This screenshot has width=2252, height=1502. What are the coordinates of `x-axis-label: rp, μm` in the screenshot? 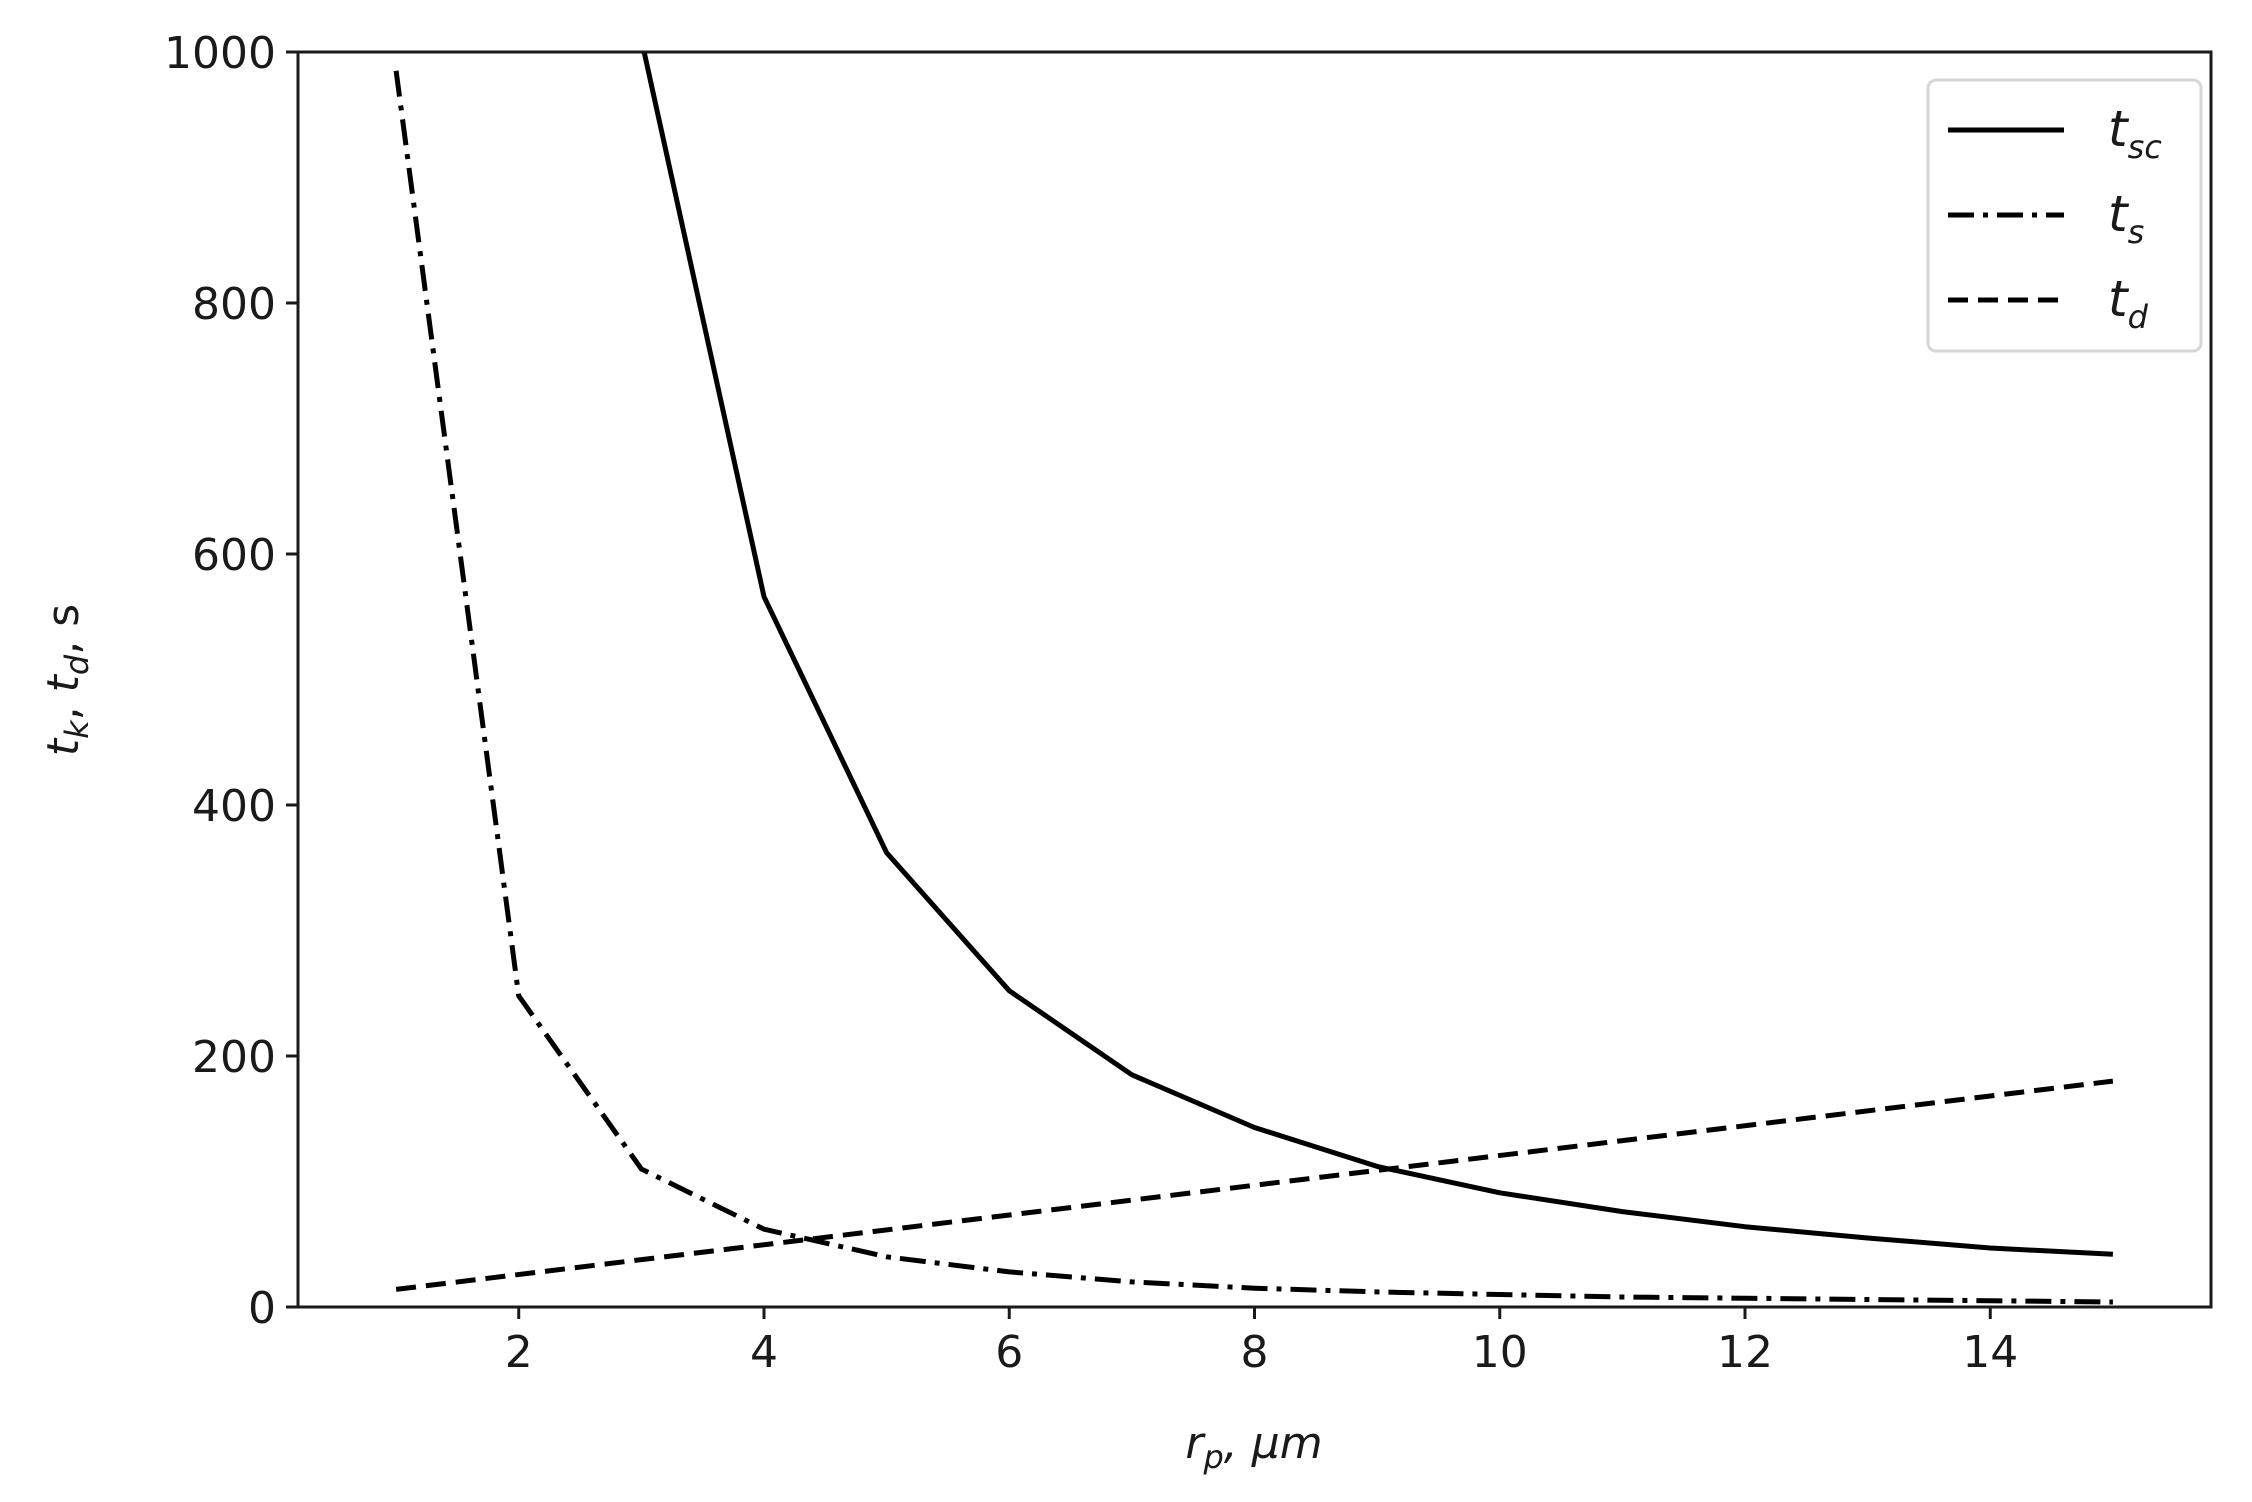 It's located at (1253, 1447).